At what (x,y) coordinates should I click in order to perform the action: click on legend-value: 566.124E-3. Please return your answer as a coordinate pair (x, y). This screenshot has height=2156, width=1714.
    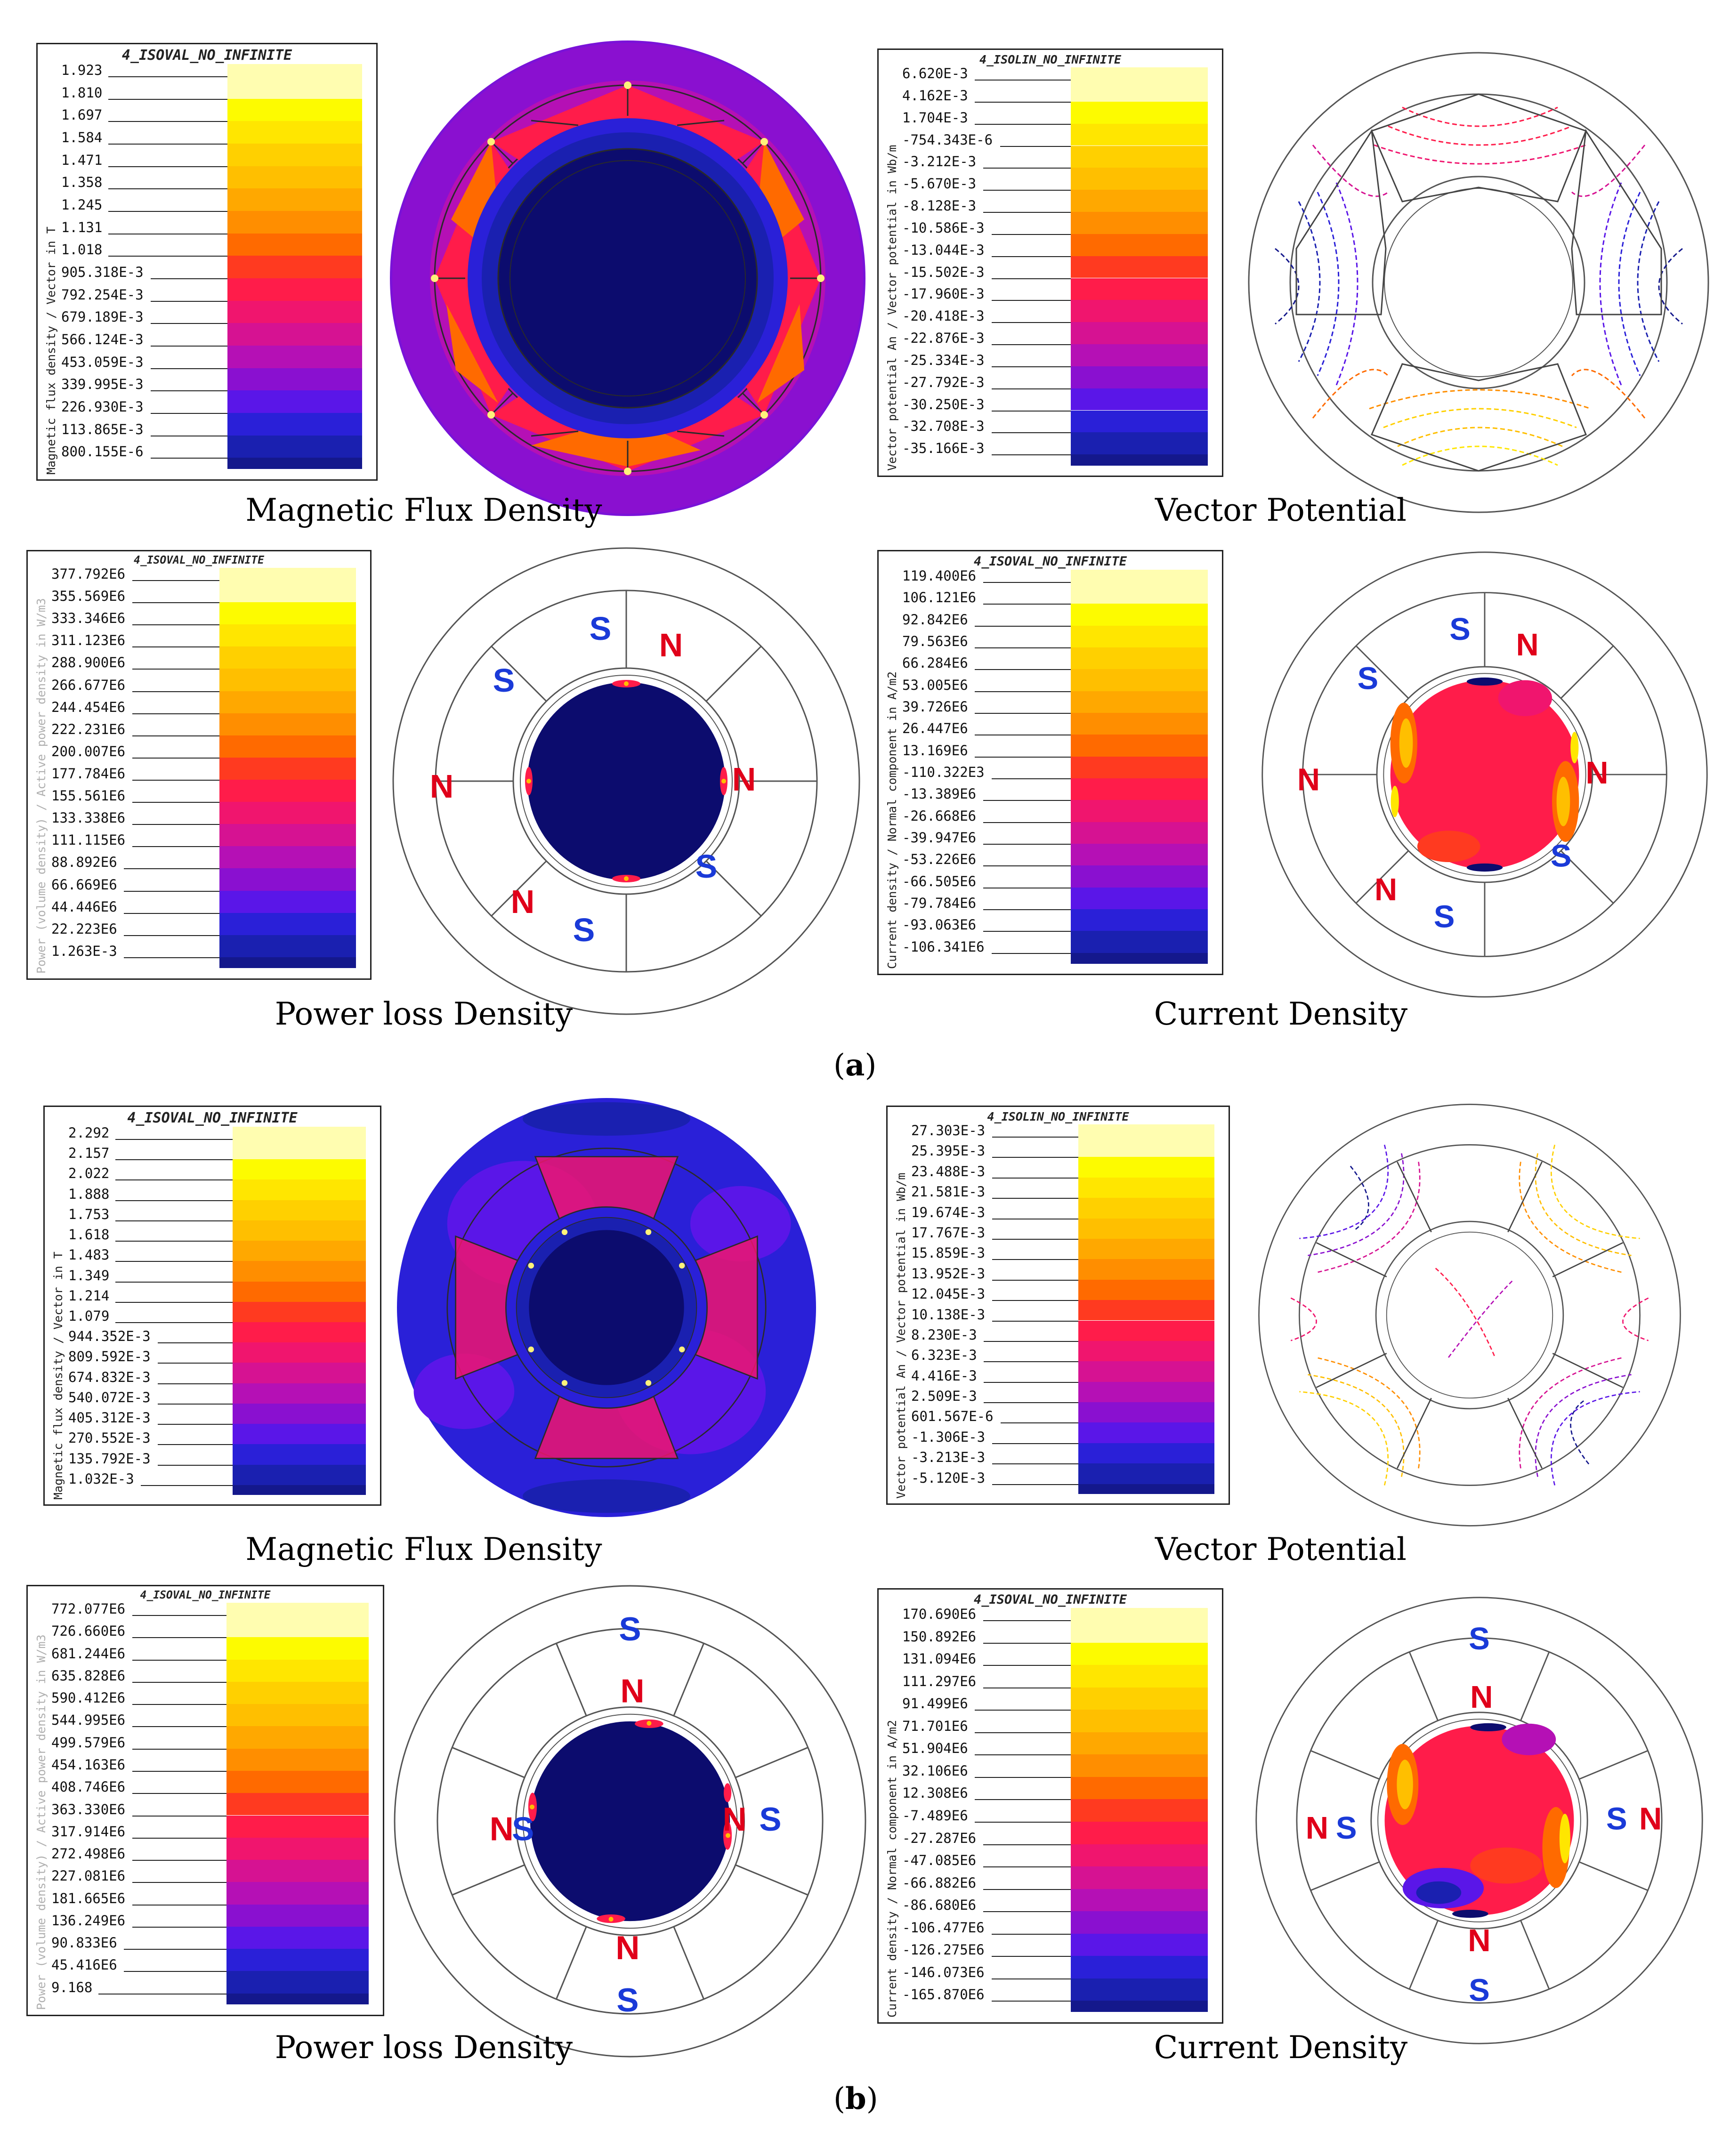
    Looking at the image, I should click on (102, 339).